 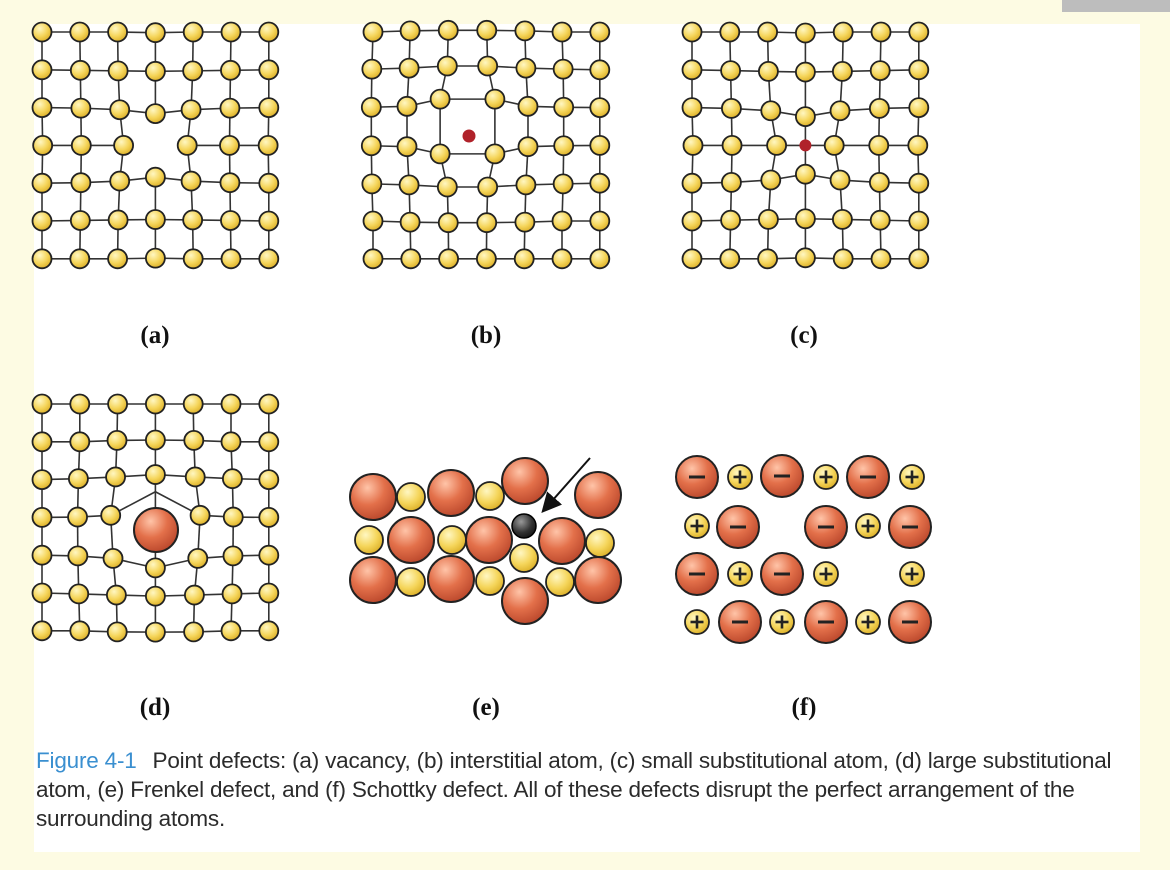 What do you see at coordinates (804, 707) in the screenshot?
I see `panel-label-f: (f)` at bounding box center [804, 707].